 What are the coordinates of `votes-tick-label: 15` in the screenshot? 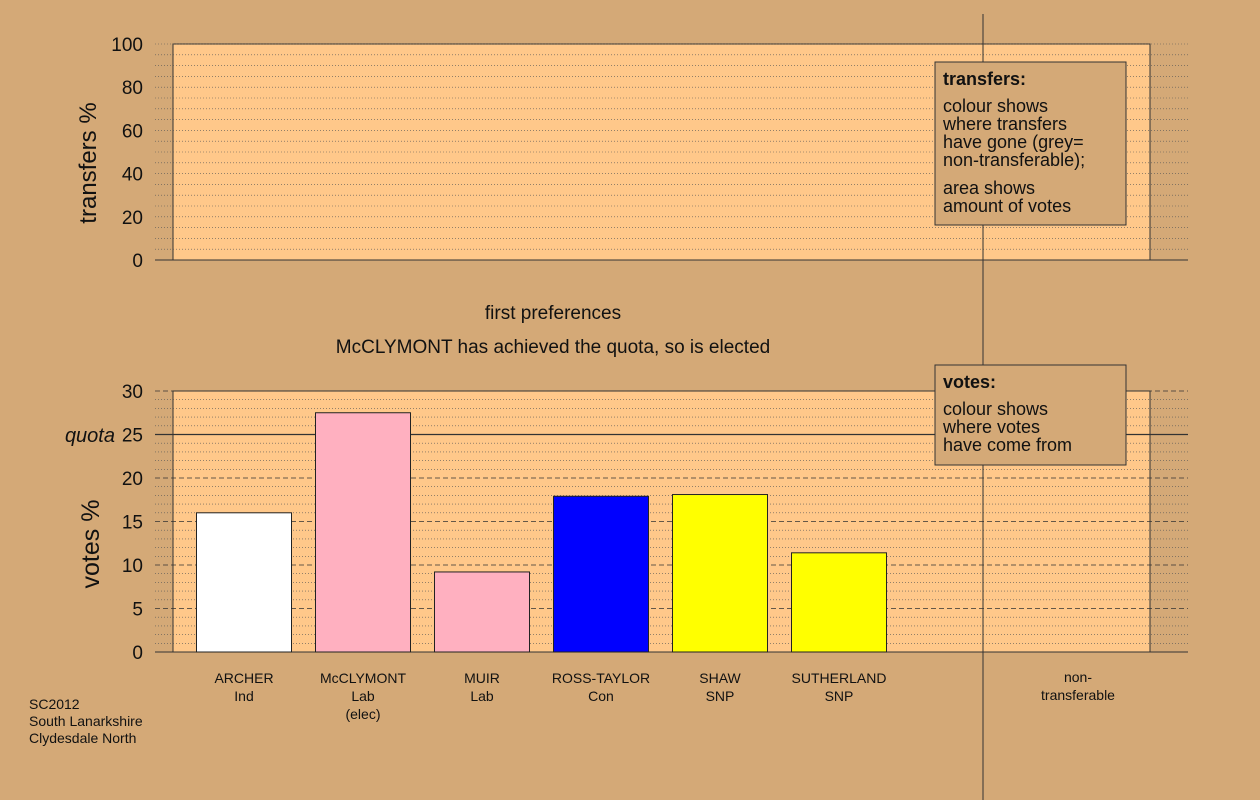 It's located at (132, 523).